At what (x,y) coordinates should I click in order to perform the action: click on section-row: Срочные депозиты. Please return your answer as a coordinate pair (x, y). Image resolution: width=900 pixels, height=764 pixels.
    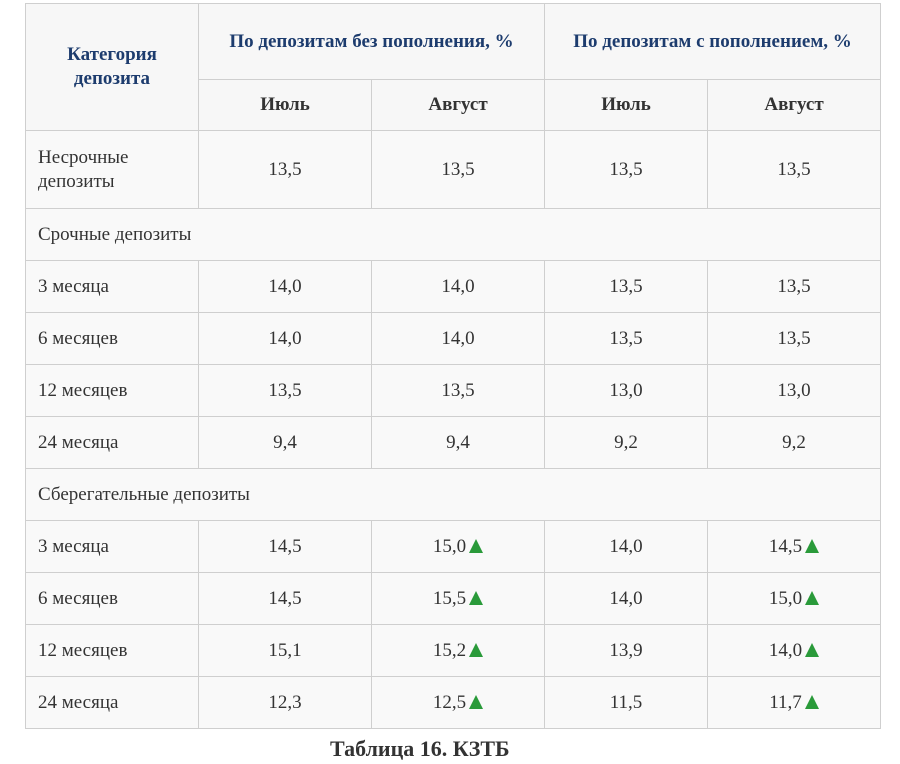
    Looking at the image, I should click on (453, 234).